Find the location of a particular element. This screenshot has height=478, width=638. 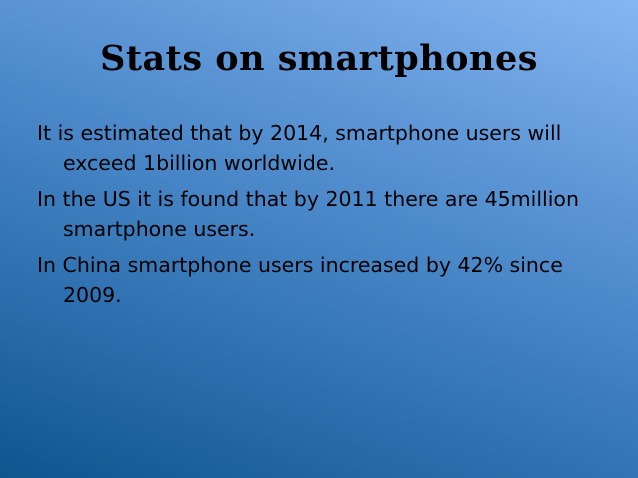

slide-title: Stats on smartphones is located at coordinates (319, 58).